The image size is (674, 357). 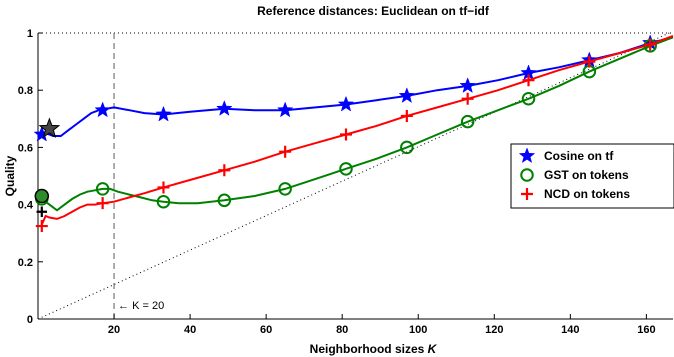 I want to click on chart-title: Reference distances: Euclidean on tf−idf, so click(x=373, y=11).